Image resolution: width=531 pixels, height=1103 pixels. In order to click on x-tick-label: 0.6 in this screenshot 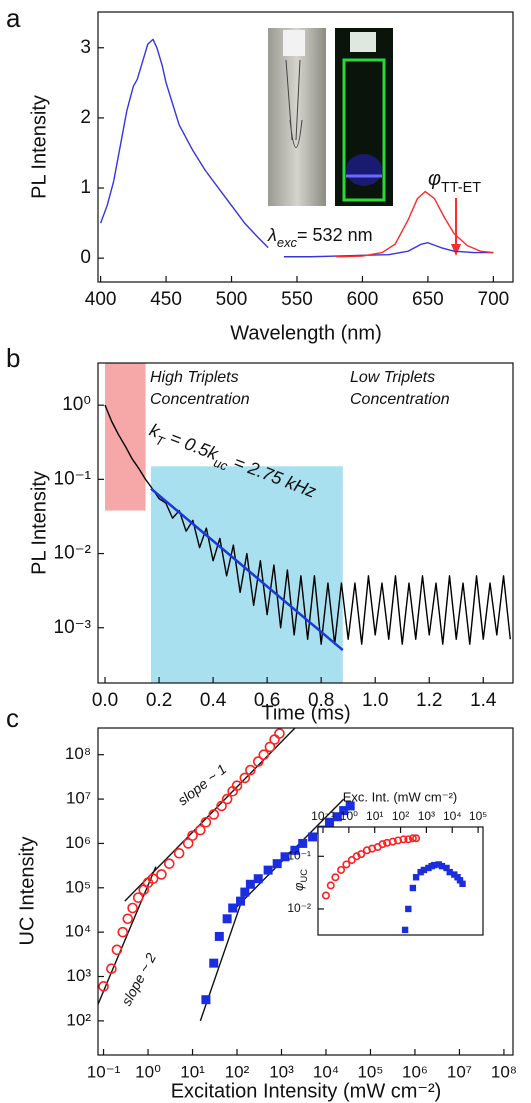, I will do `click(267, 700)`.